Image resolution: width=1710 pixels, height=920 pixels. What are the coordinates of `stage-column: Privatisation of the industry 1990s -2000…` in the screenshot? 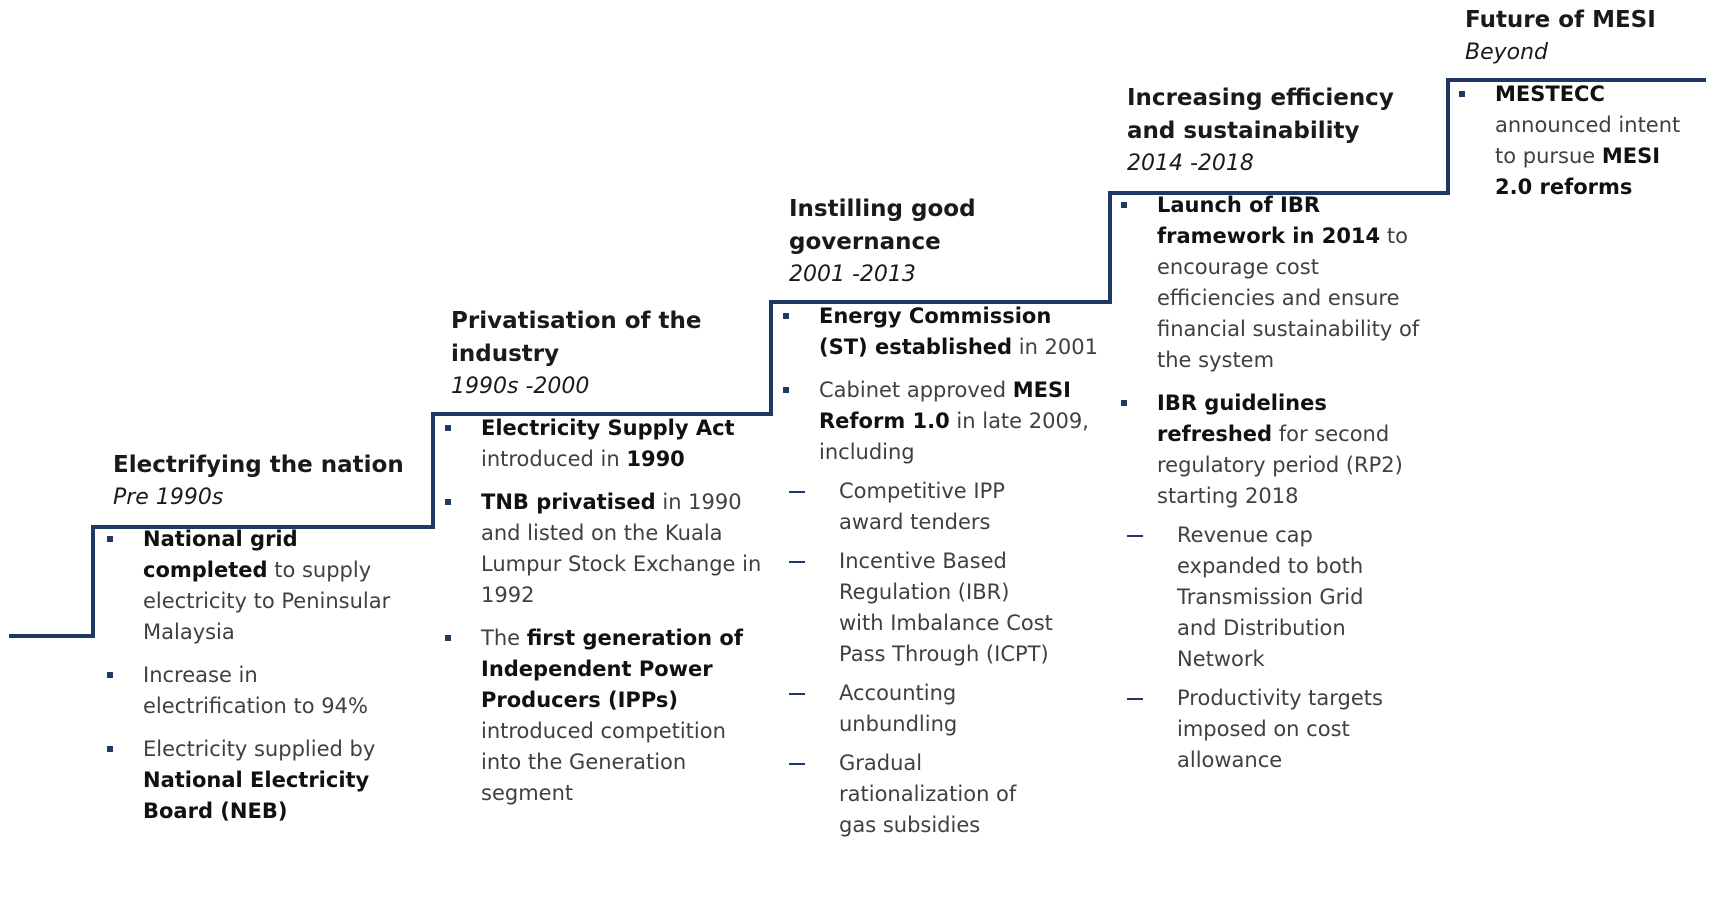 It's located at (604, 563).